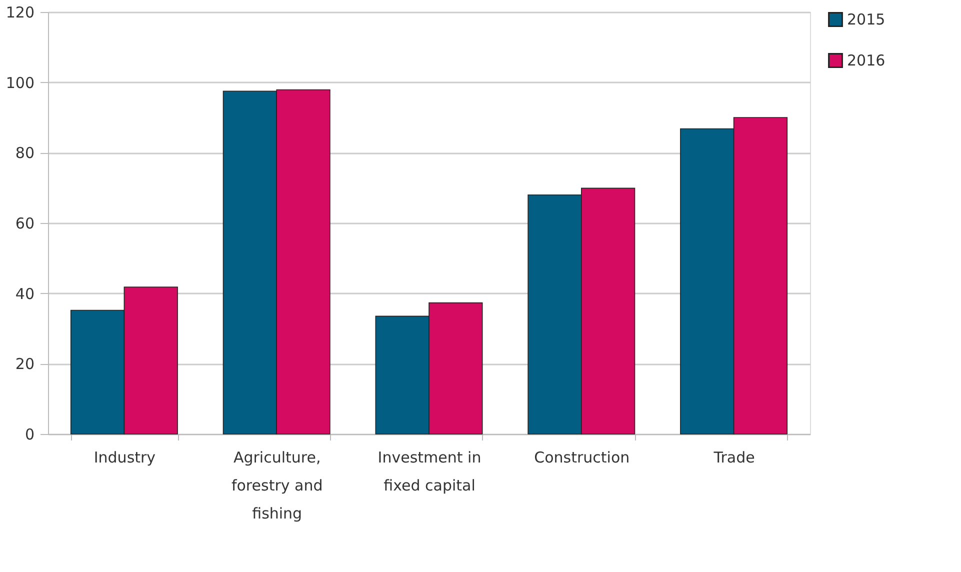  I want to click on y-tick-label: 60, so click(24, 223).